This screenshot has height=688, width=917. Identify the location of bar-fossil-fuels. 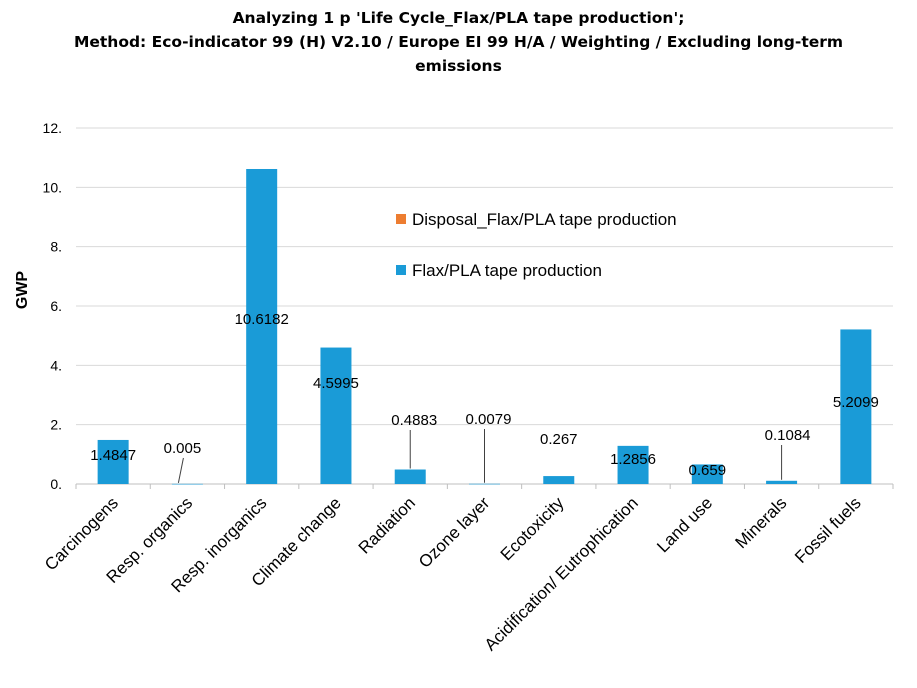
(856, 406).